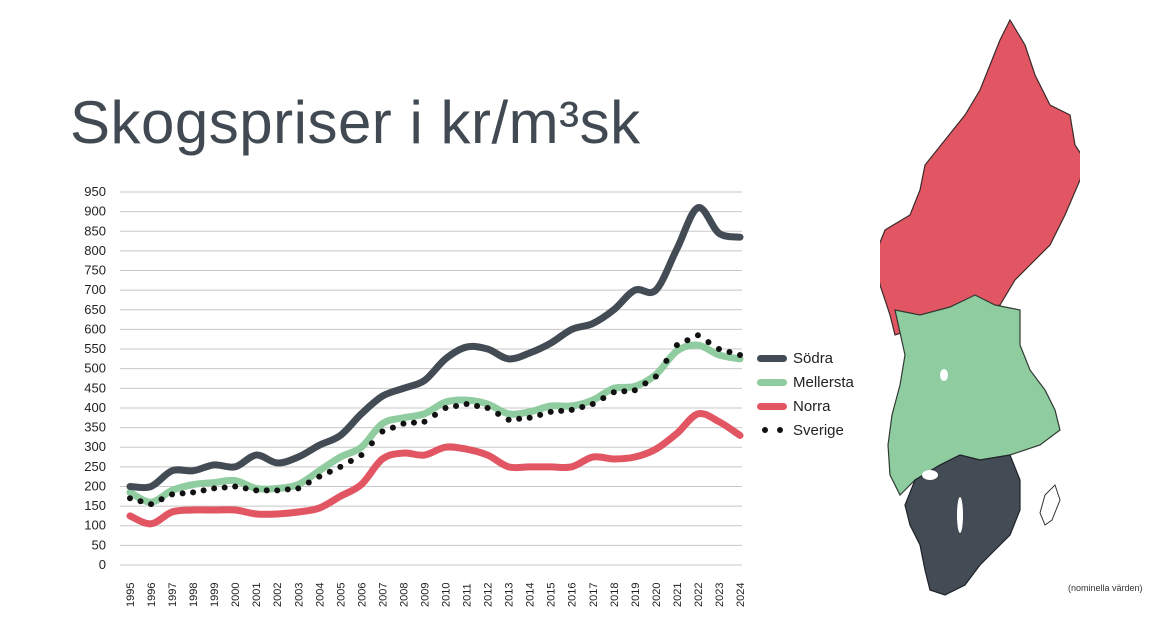 Image resolution: width=1161 pixels, height=625 pixels. What do you see at coordinates (95, 466) in the screenshot?
I see `y-tick-label: 250` at bounding box center [95, 466].